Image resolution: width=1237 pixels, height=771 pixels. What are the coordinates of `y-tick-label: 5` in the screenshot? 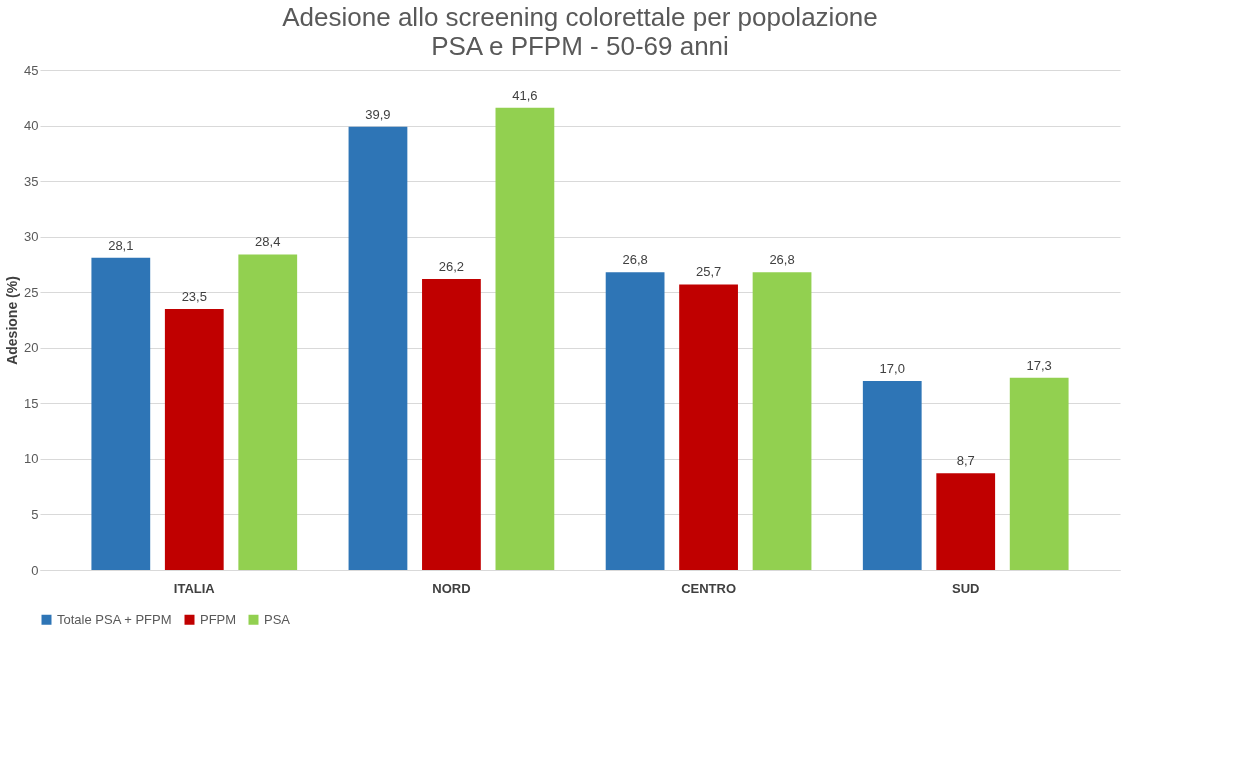 It's located at (35, 514).